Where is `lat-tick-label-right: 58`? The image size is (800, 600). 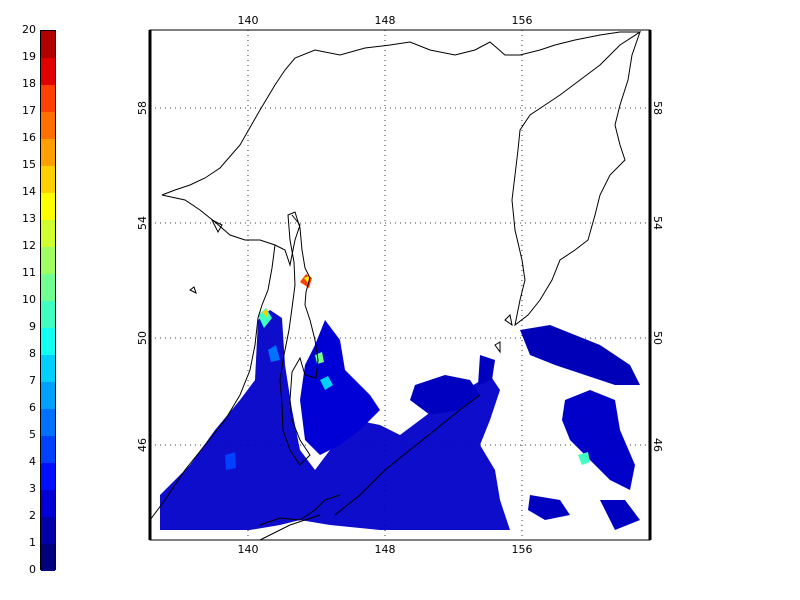 lat-tick-label-right: 58 is located at coordinates (657, 108).